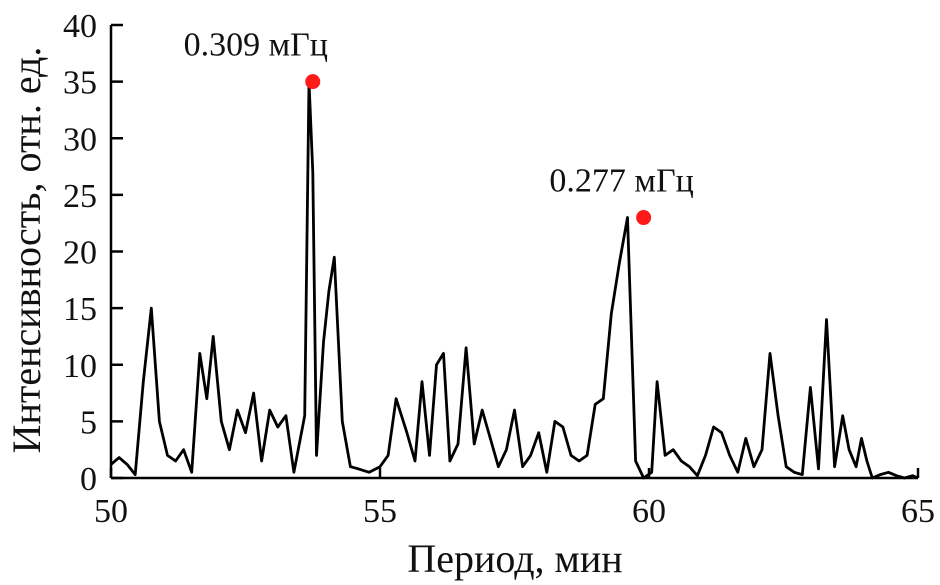 The height and width of the screenshot is (585, 940). Describe the element at coordinates (649, 511) in the screenshot. I see `x-tick-label: 60` at that location.